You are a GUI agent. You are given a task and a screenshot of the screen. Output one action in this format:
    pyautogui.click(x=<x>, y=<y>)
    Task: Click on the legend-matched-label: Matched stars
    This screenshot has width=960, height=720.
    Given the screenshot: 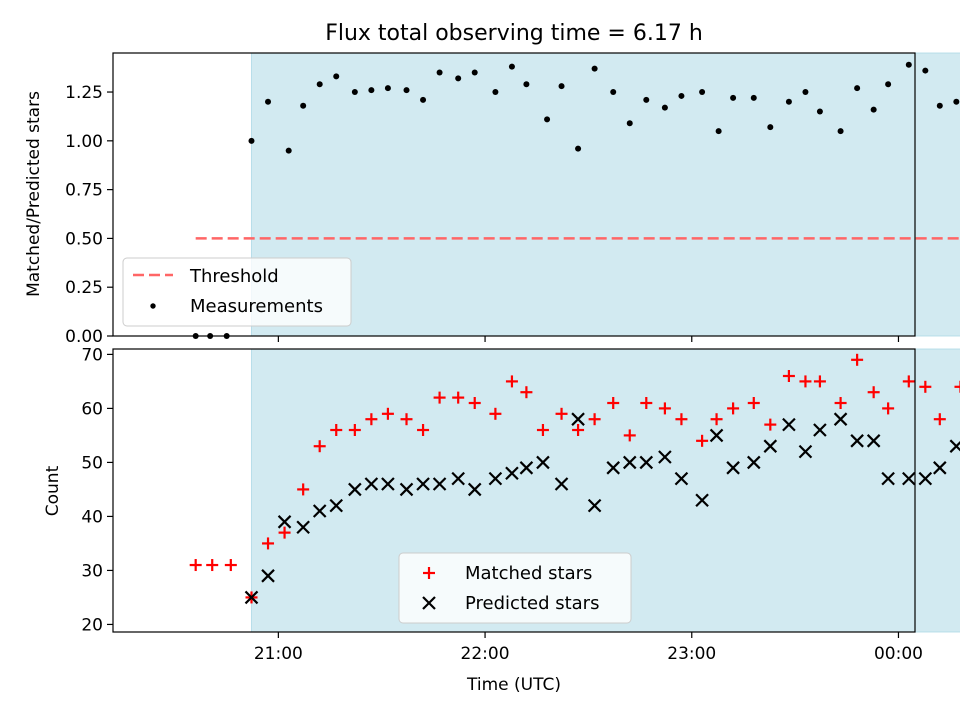 What is the action you would take?
    pyautogui.click(x=528, y=573)
    